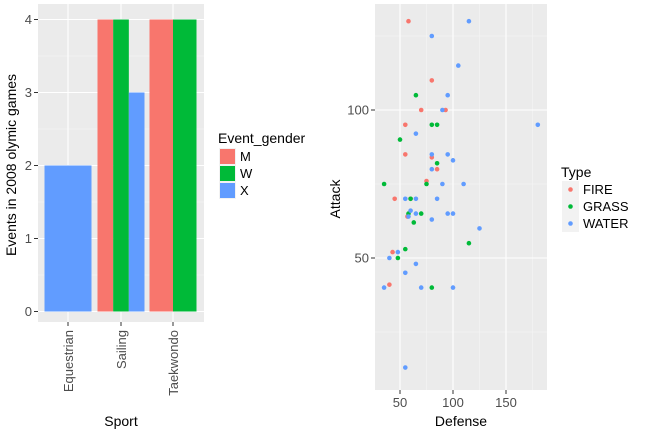 The height and width of the screenshot is (437, 648). Describe the element at coordinates (136, 202) in the screenshot. I see `bar-sailing-x` at that location.